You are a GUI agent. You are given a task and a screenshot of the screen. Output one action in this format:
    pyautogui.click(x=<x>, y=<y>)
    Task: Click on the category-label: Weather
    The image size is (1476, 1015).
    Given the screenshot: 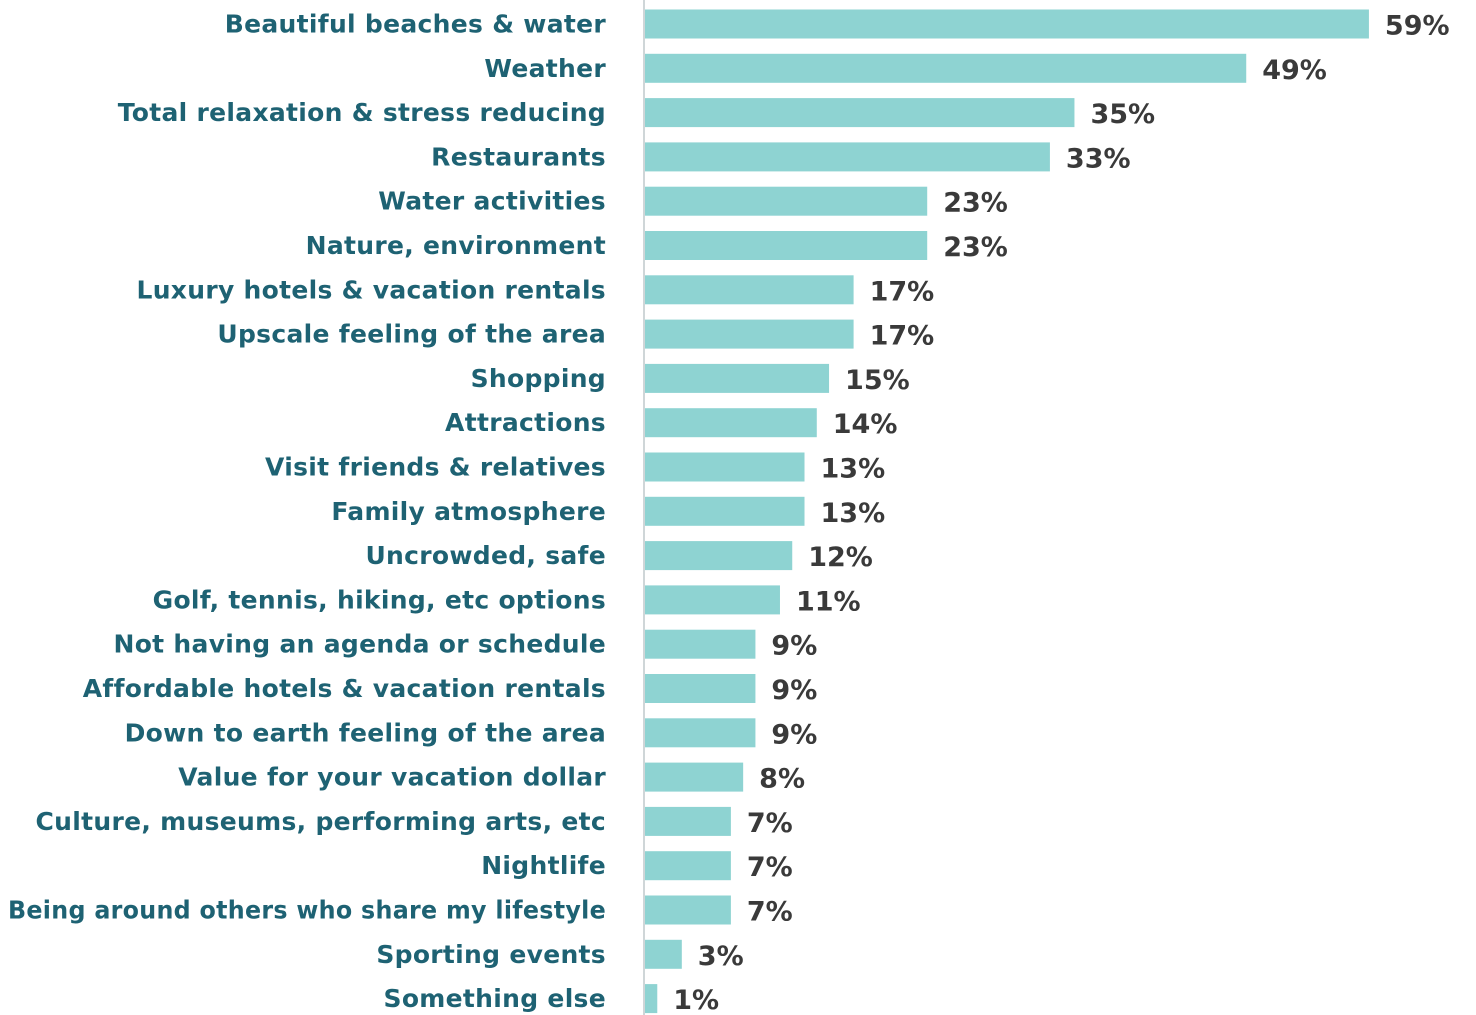 What is the action you would take?
    pyautogui.click(x=545, y=68)
    